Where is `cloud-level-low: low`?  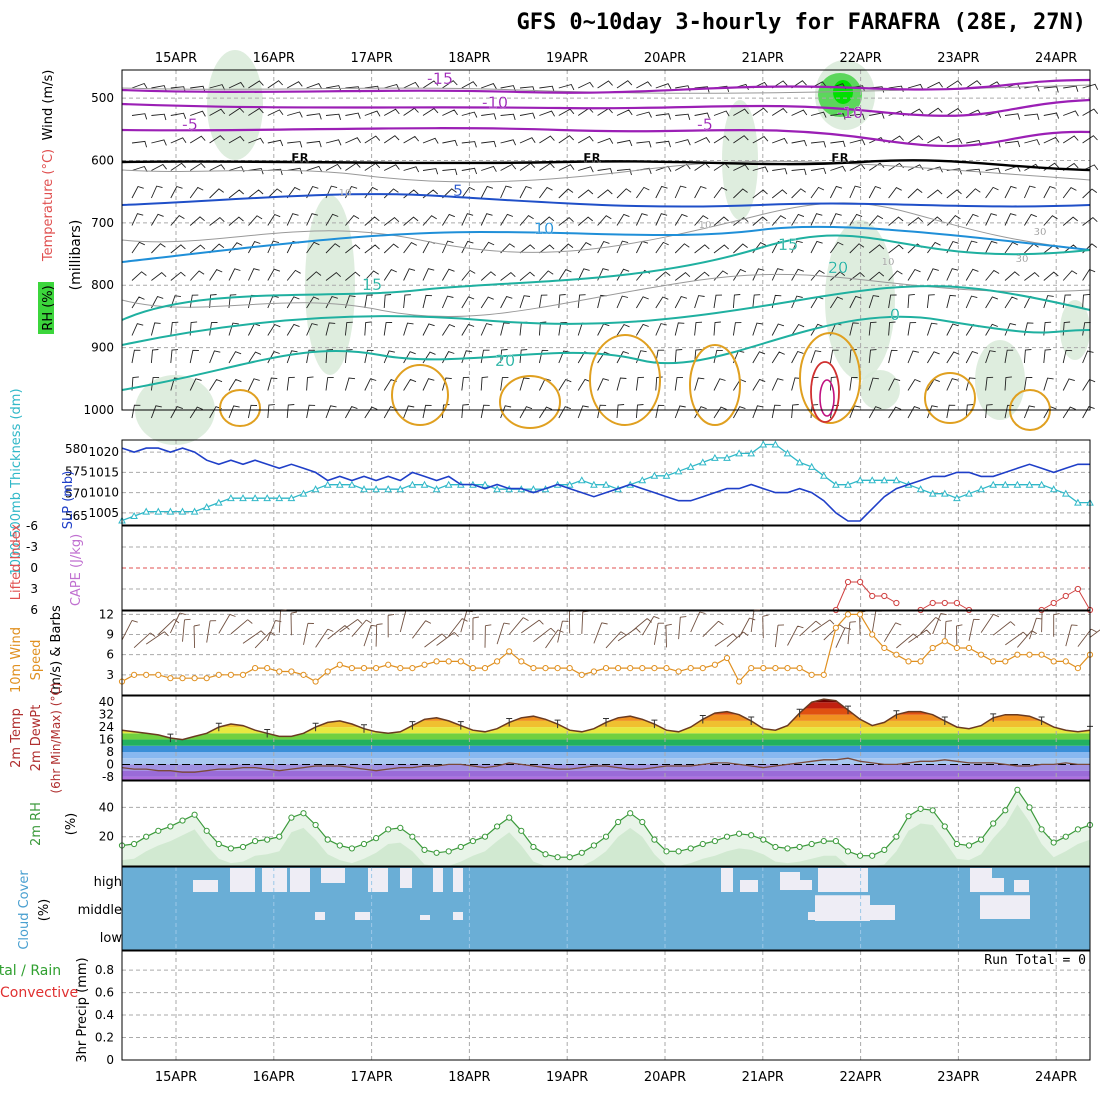
cloud-level-low: low is located at coordinates (111, 938).